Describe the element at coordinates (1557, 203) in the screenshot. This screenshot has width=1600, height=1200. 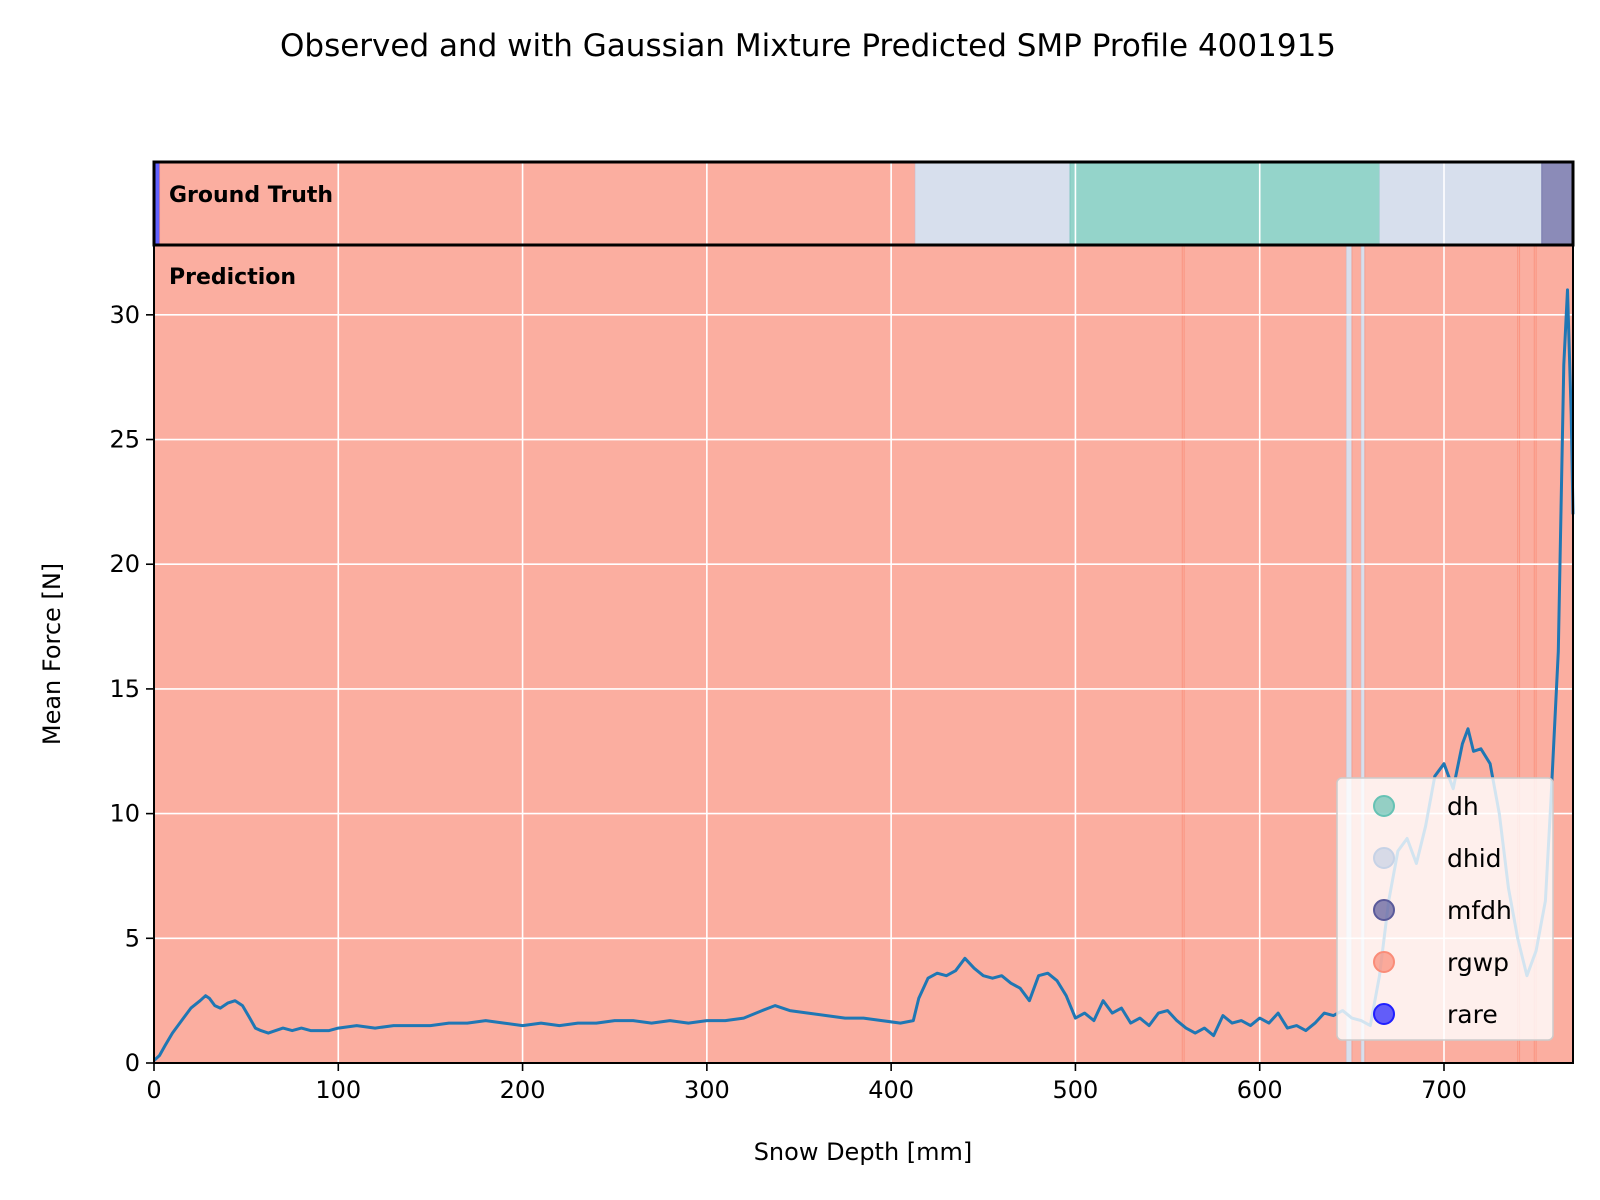
I see `ground-truth-segment-mfdh` at that location.